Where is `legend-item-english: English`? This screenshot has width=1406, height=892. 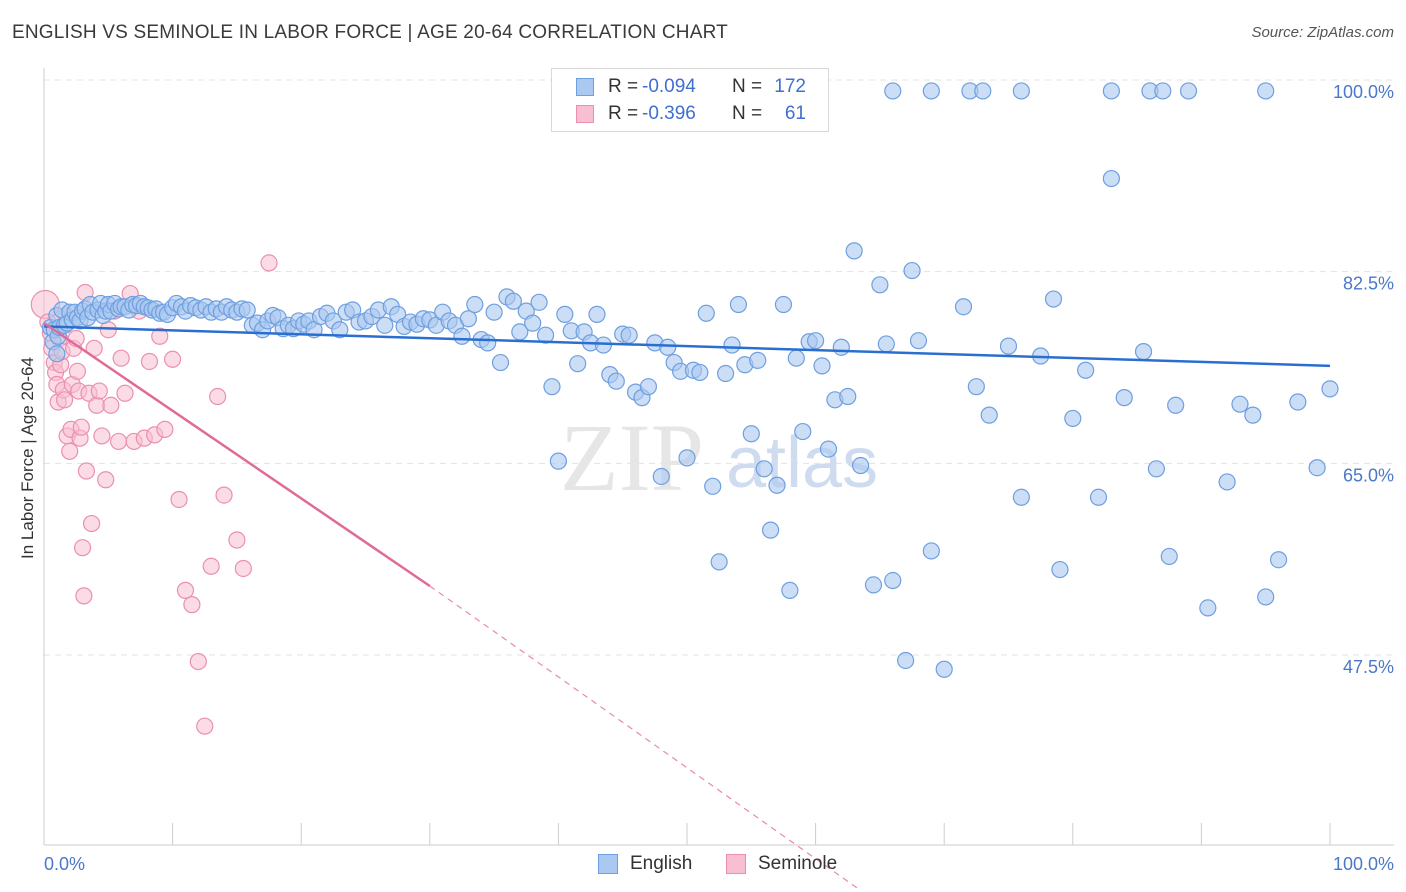
legend-item-english: English is located at coordinates (645, 864).